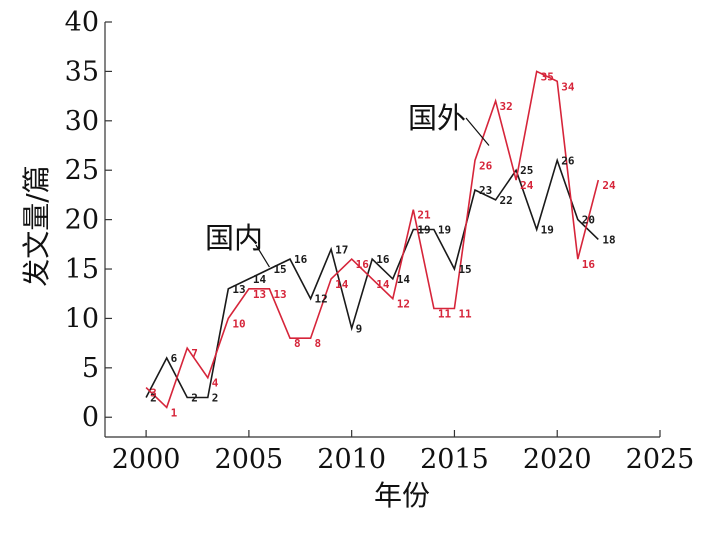 The width and height of the screenshot is (715, 533). What do you see at coordinates (153, 393) in the screenshot?
I see `data-label: 3` at bounding box center [153, 393].